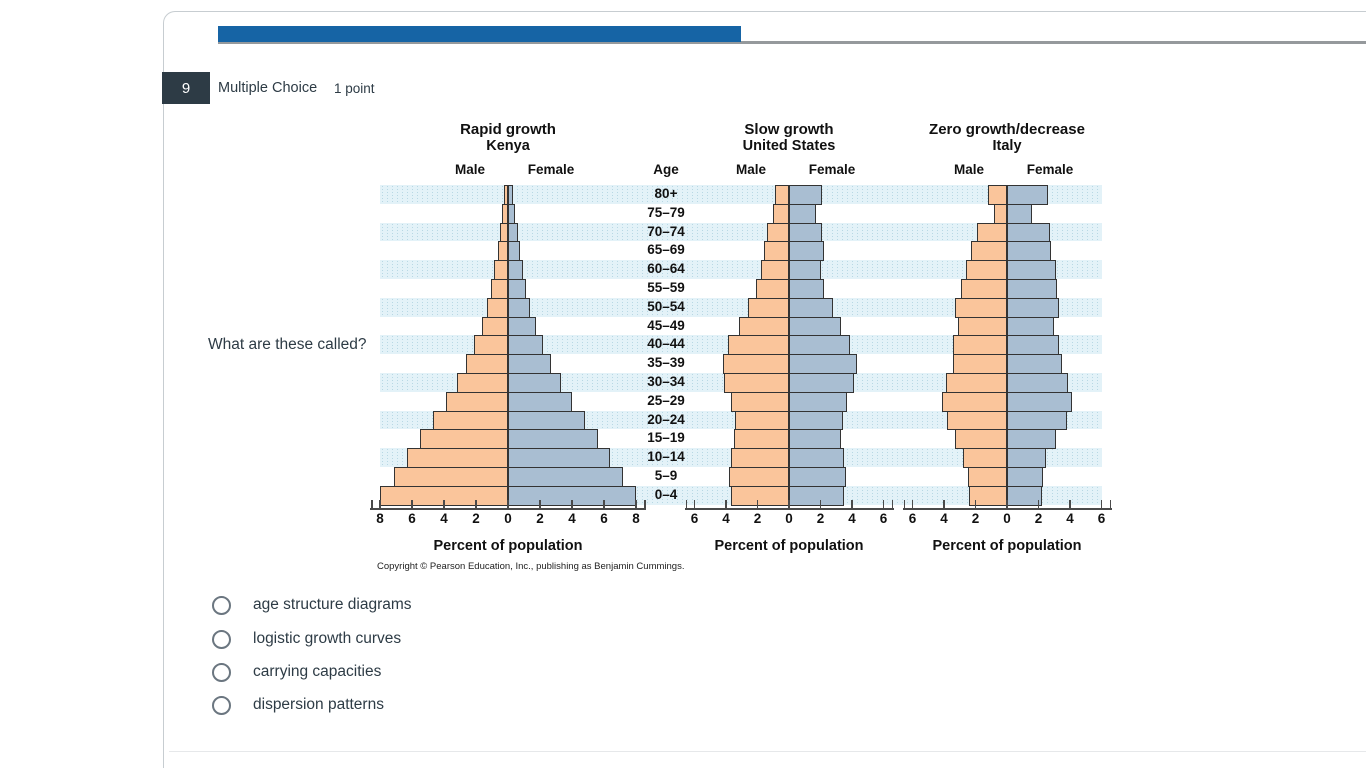 The width and height of the screenshot is (1366, 768). I want to click on age-row-band, so click(741, 232).